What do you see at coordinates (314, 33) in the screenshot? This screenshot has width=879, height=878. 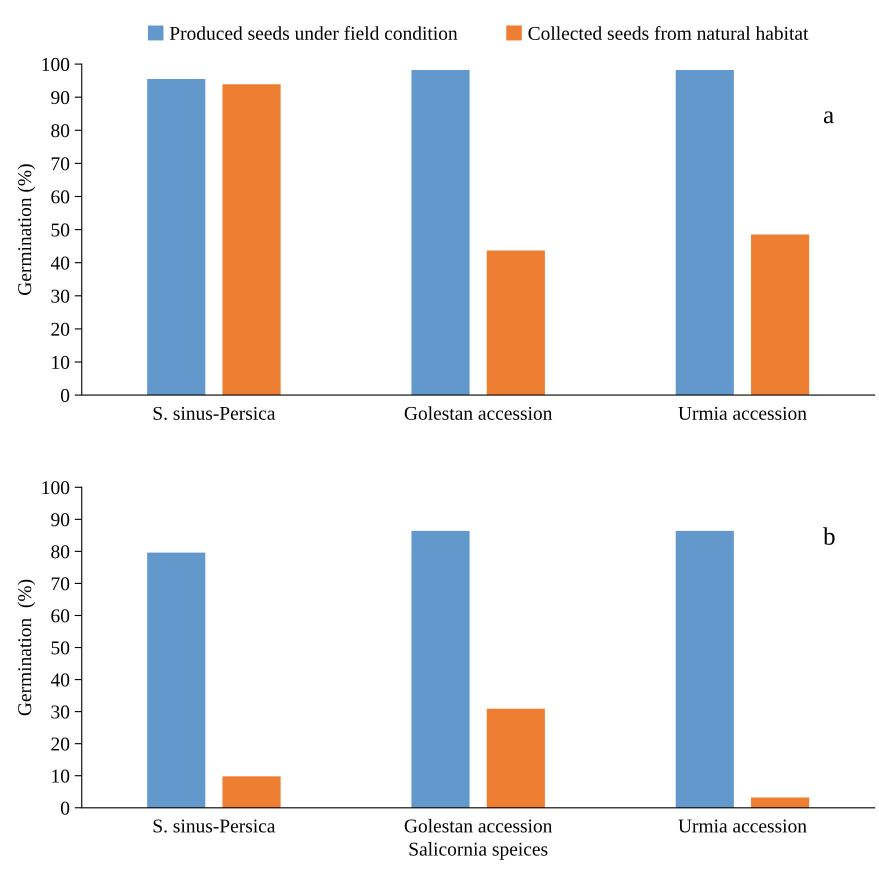 I see `legend-label: Produced seeds under field condition` at bounding box center [314, 33].